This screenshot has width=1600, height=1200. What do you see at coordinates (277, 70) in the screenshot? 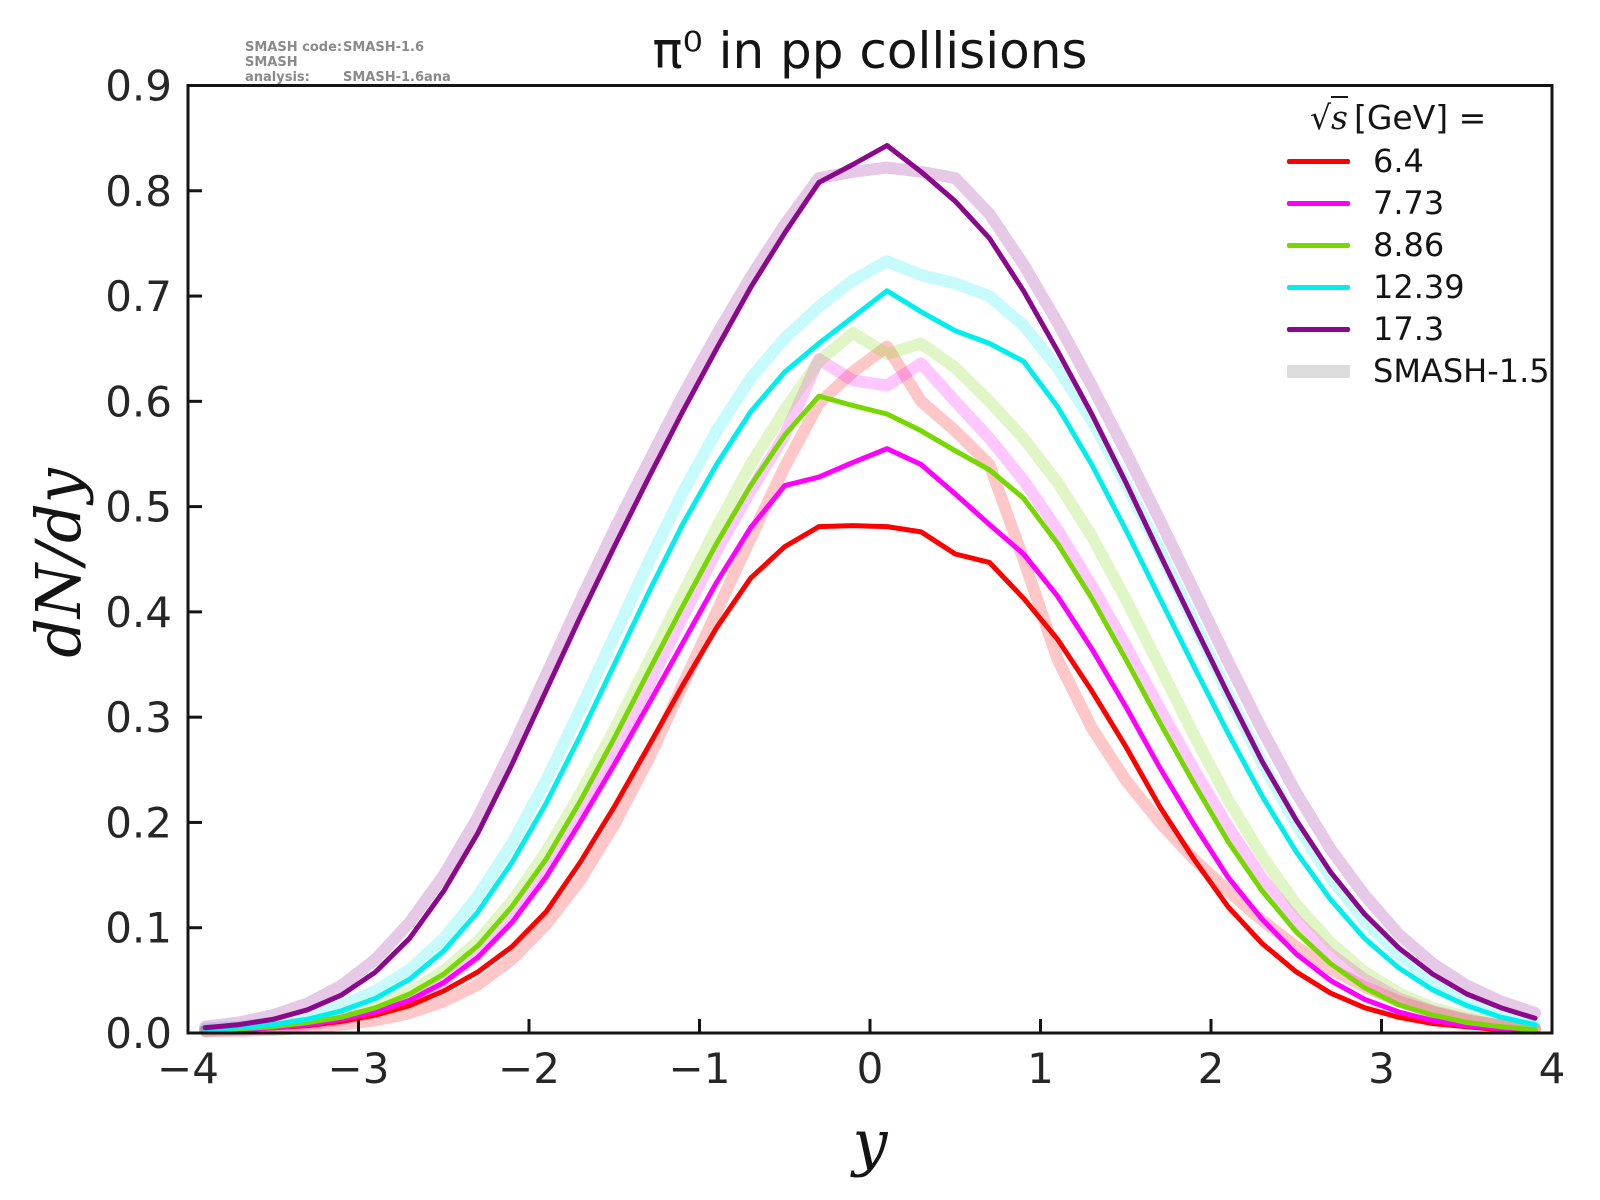
I see `credit-label: SMASH analysis:` at bounding box center [277, 70].